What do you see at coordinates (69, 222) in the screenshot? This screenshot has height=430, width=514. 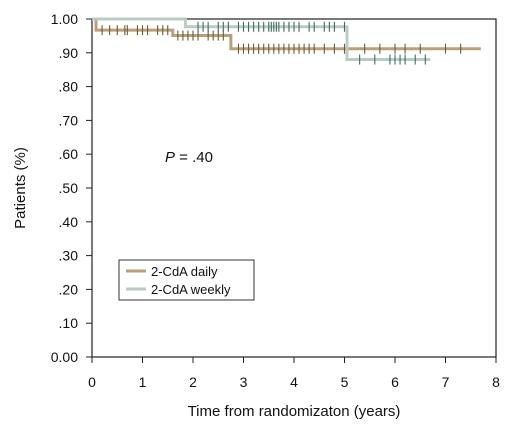 I see `y-tick-label: .40` at bounding box center [69, 222].